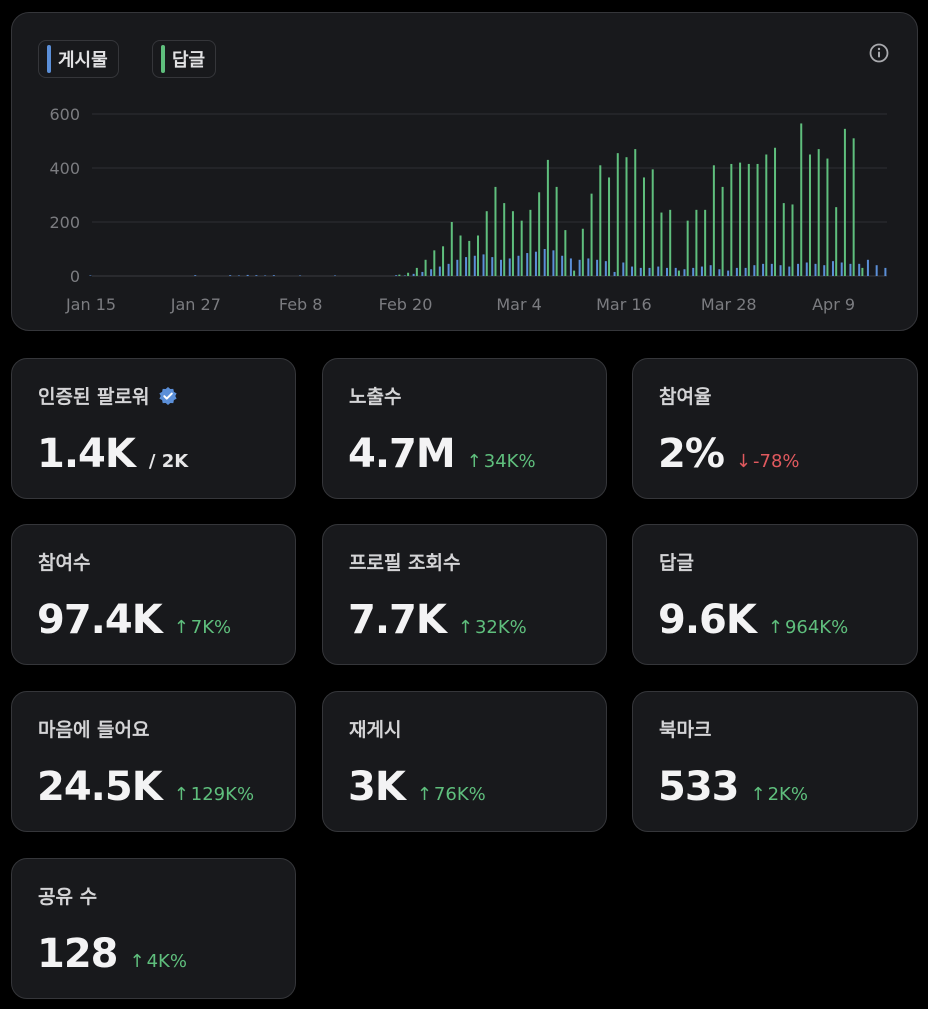 The image size is (928, 1009). What do you see at coordinates (184, 59) in the screenshot?
I see `legend-replies-toggle: 답글` at bounding box center [184, 59].